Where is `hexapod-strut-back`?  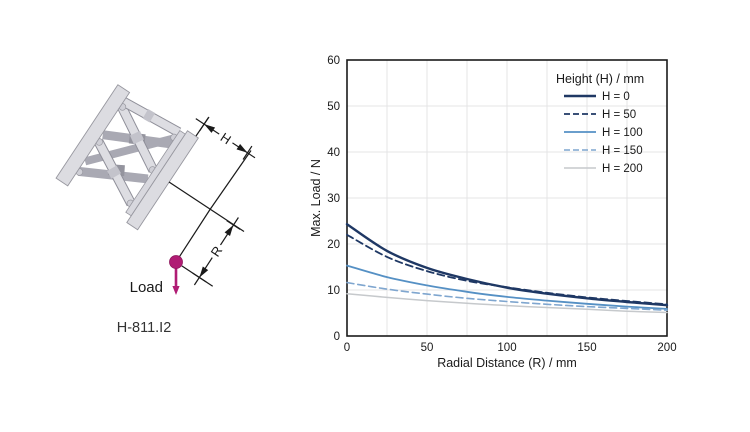
hexapod-strut-back is located at coordinates (130, 150).